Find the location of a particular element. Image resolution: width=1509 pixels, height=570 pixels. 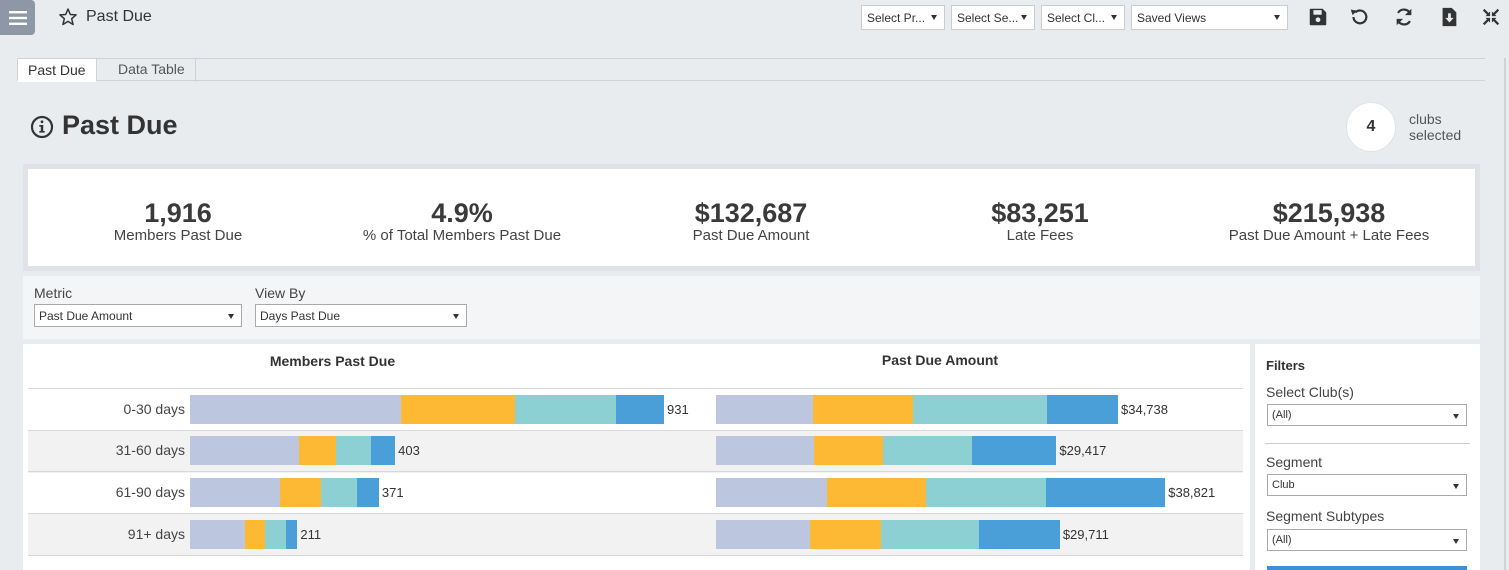

kpi-value: 1,916 is located at coordinates (178, 213).